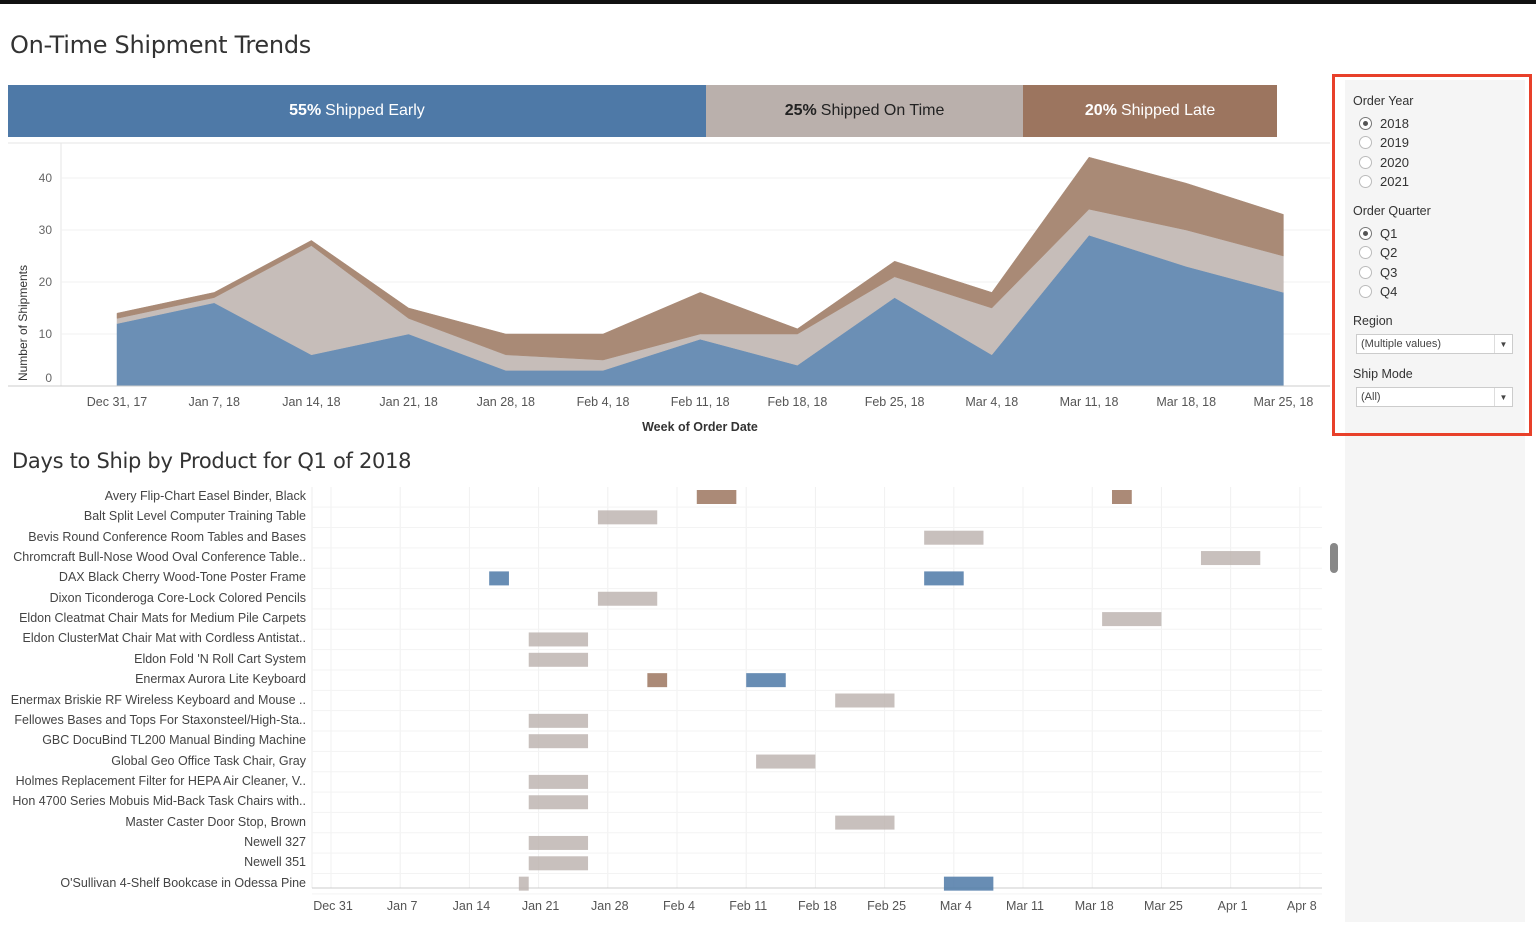 This screenshot has height=936, width=1536. Describe the element at coordinates (1186, 402) in the screenshot. I see `x-tick-label: Mar 18, 18` at that location.